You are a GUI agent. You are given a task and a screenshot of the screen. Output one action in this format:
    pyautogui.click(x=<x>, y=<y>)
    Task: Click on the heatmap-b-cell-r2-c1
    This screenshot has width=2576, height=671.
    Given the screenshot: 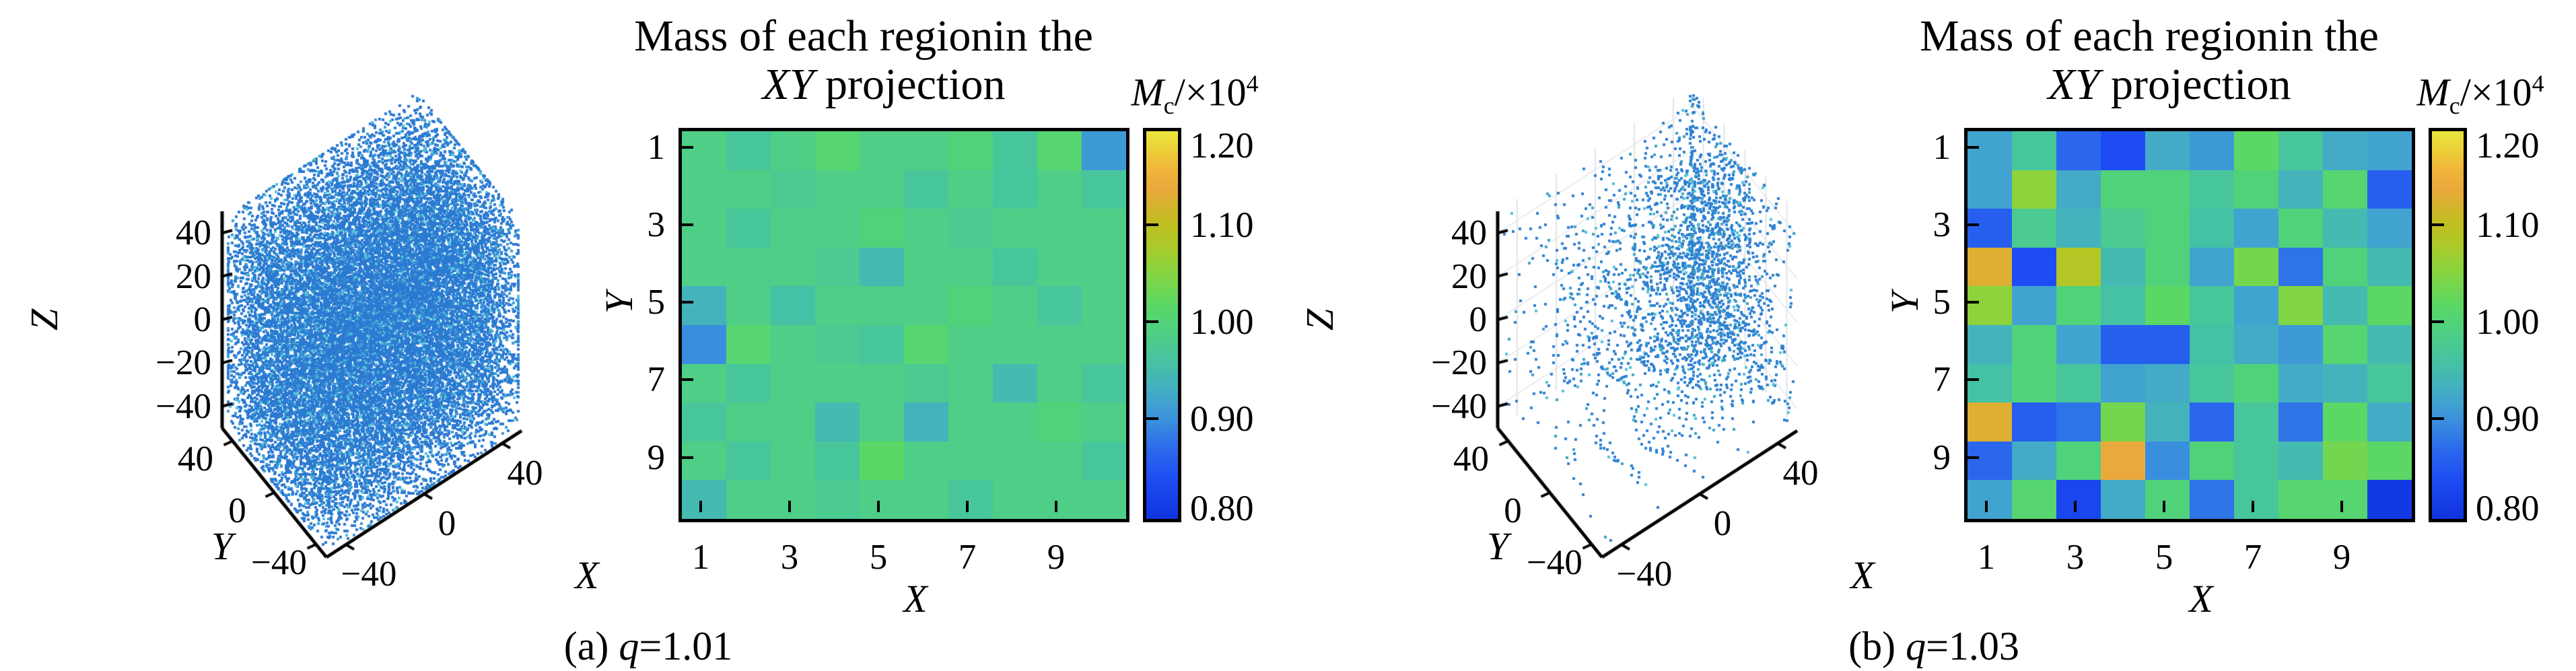 What is the action you would take?
    pyautogui.click(x=1990, y=189)
    